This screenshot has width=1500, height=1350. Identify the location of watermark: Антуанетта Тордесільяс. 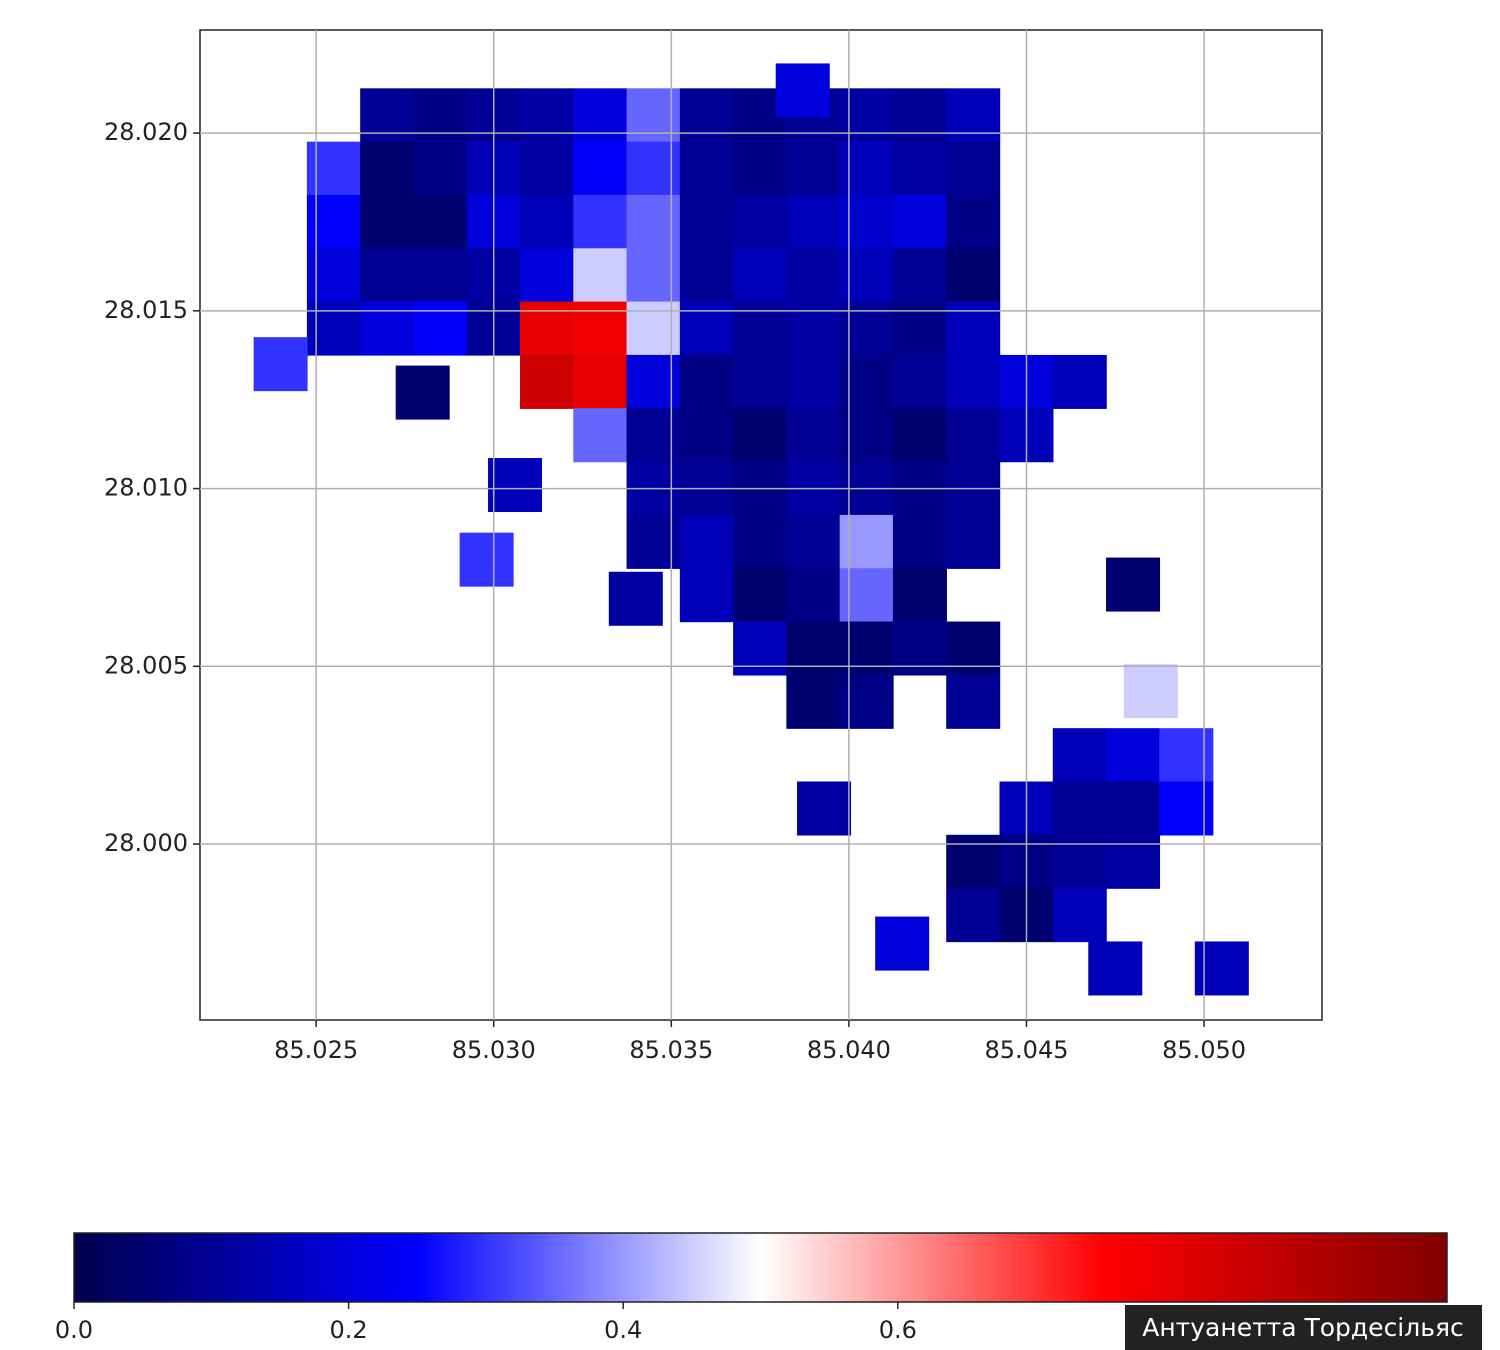
(1303, 1327).